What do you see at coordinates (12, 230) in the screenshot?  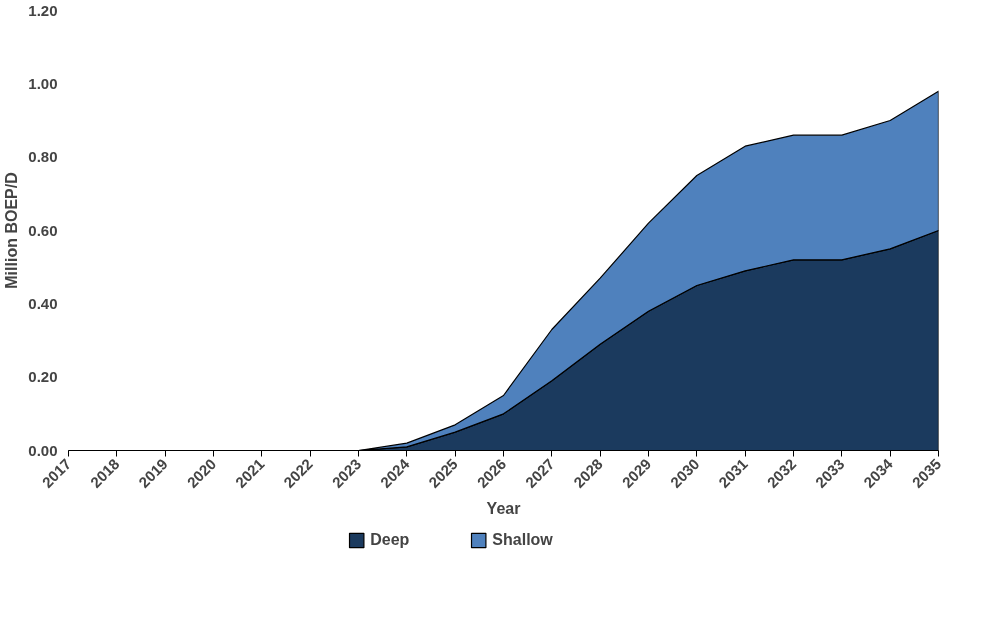 I see `y-axis-title: Million BOEP/D` at bounding box center [12, 230].